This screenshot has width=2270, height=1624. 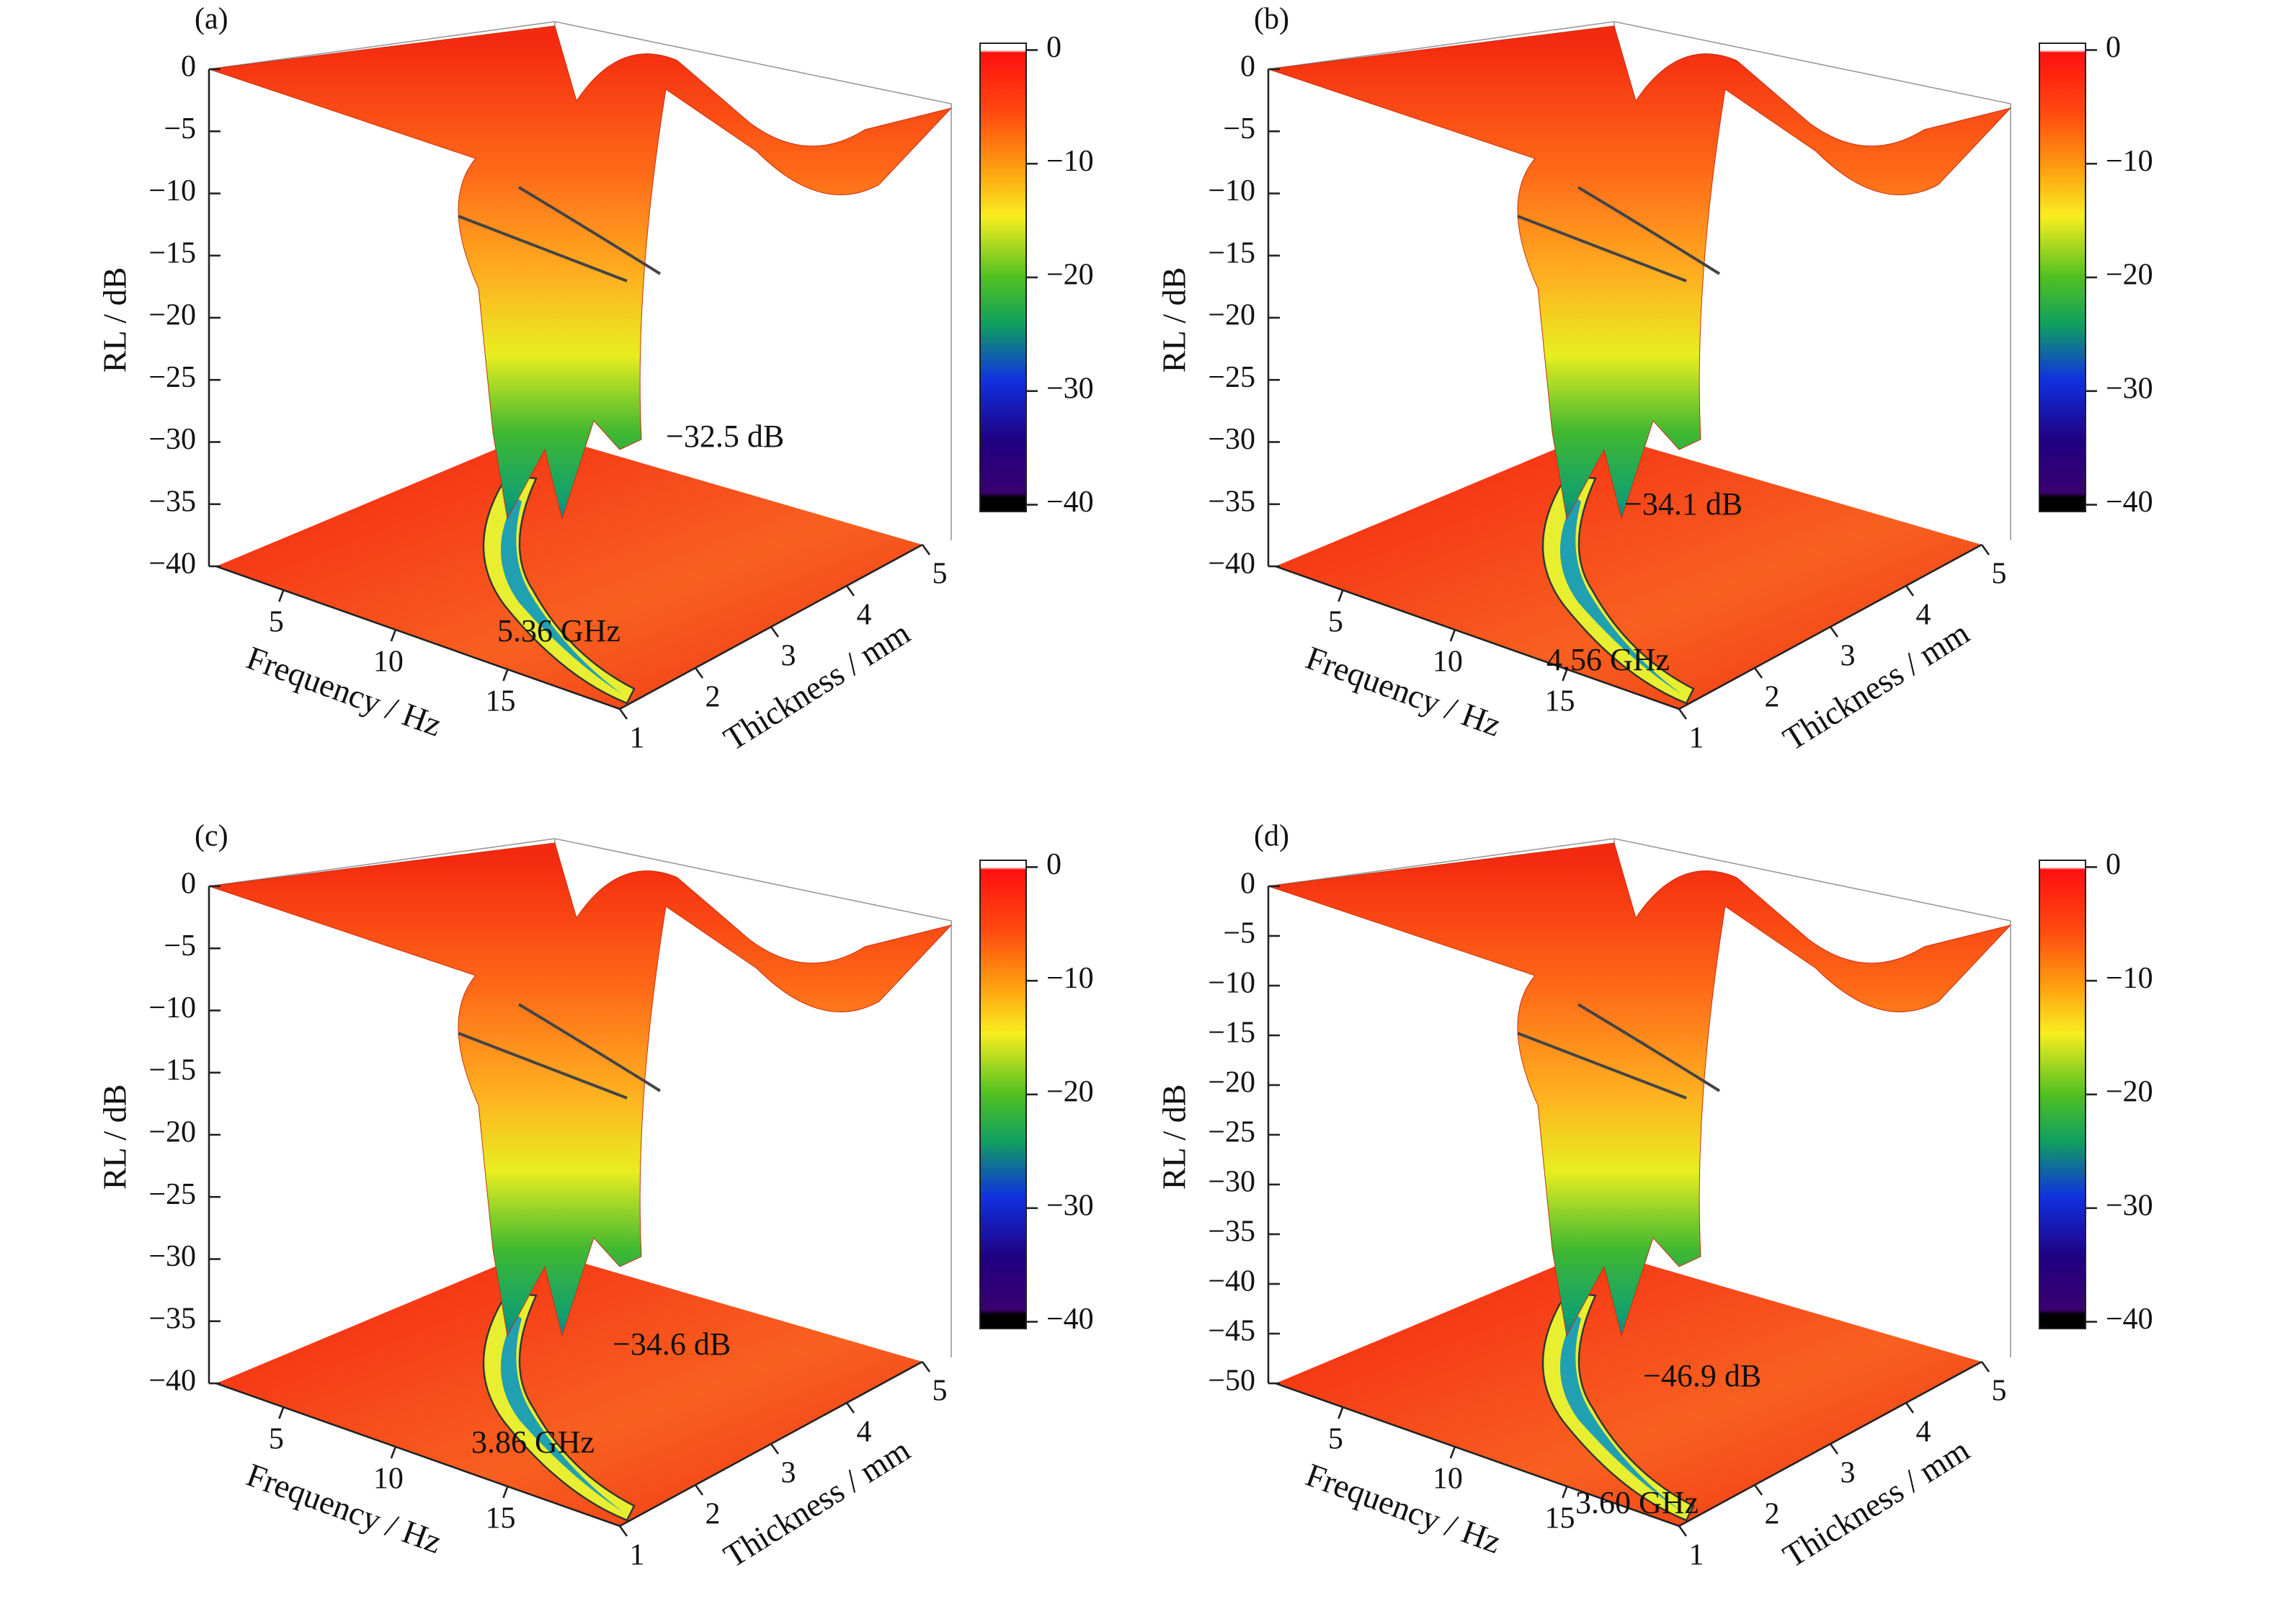 What do you see at coordinates (1477, 637) in the screenshot?
I see `x-axis` at bounding box center [1477, 637].